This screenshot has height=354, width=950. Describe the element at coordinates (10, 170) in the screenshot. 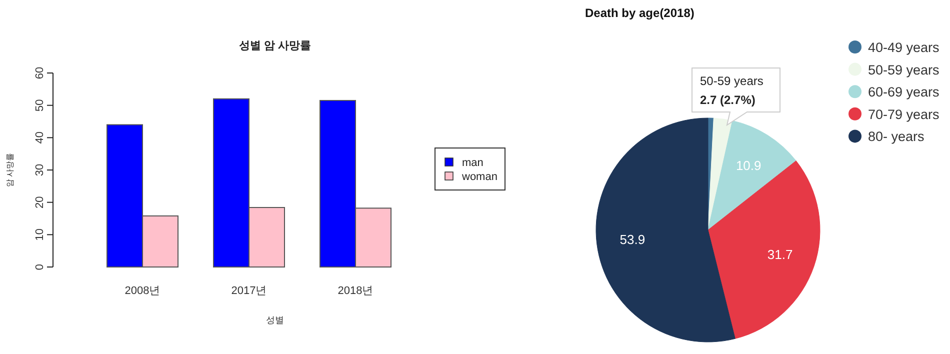

I see `y-axis-title: 암 사망률` at that location.